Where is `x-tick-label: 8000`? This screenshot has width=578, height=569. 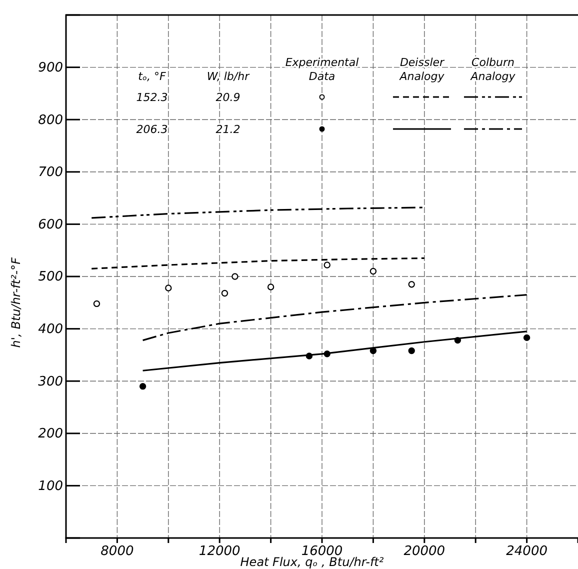
x-tick-label: 8000 is located at coordinates (117, 552).